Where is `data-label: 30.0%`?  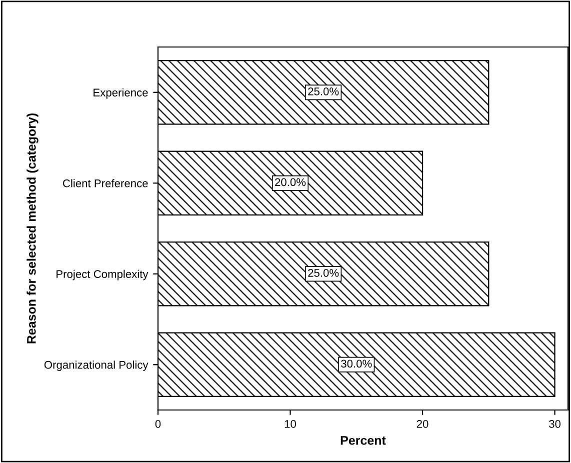
data-label: 30.0% is located at coordinates (356, 364).